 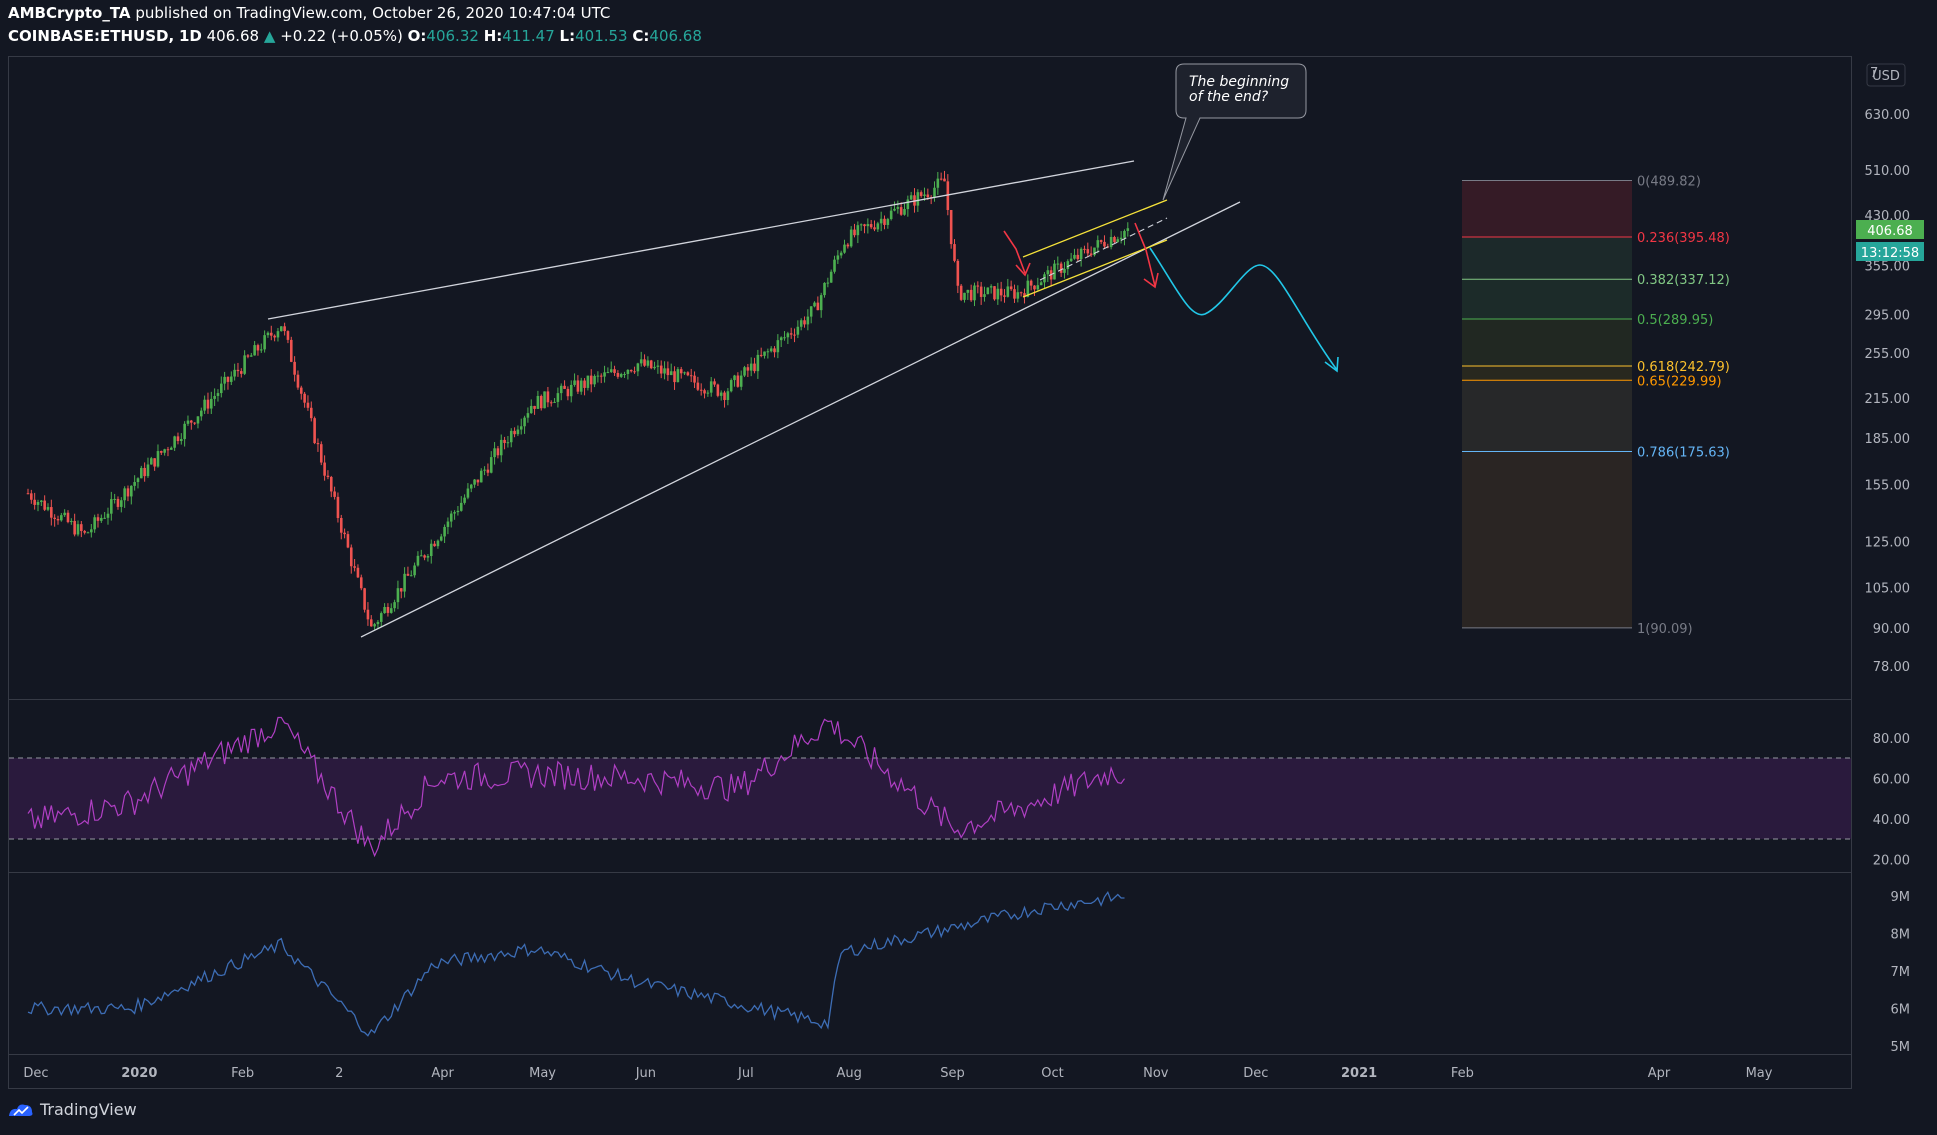 What do you see at coordinates (1888, 115) in the screenshot?
I see `price-tick: 630.00` at bounding box center [1888, 115].